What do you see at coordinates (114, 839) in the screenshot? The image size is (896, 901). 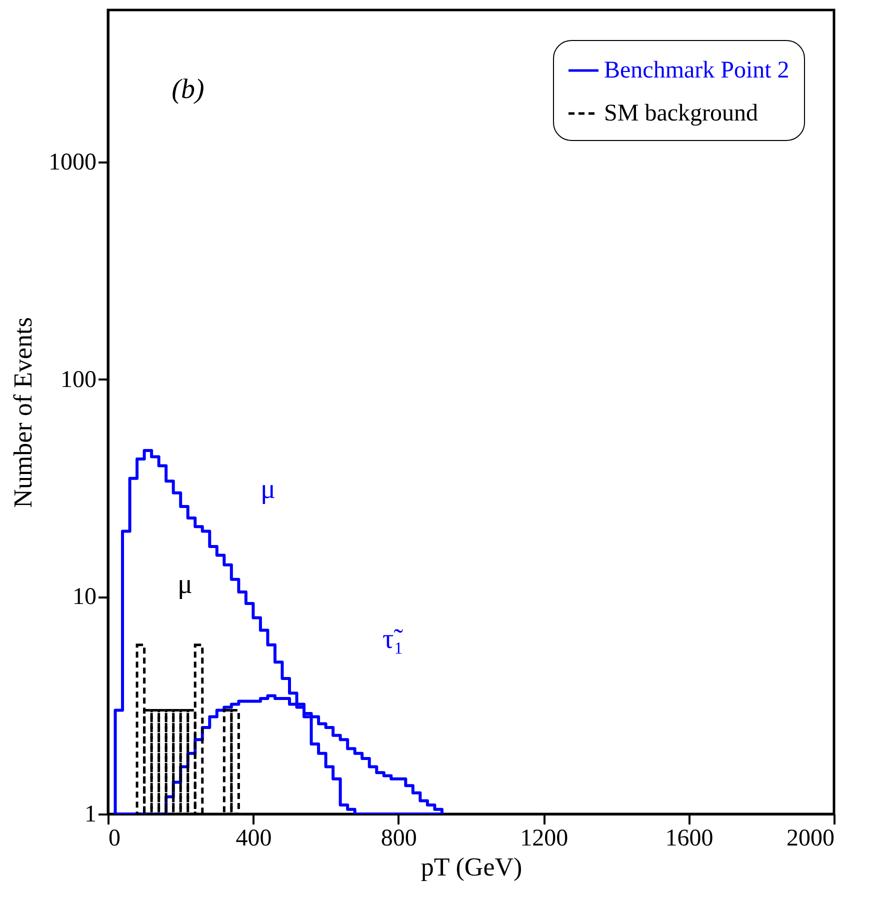 I see `x-tick-label: 0` at bounding box center [114, 839].